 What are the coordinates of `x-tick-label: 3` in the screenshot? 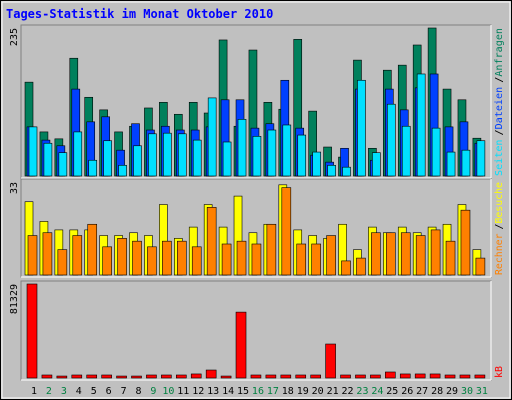 It's located at (64, 391).